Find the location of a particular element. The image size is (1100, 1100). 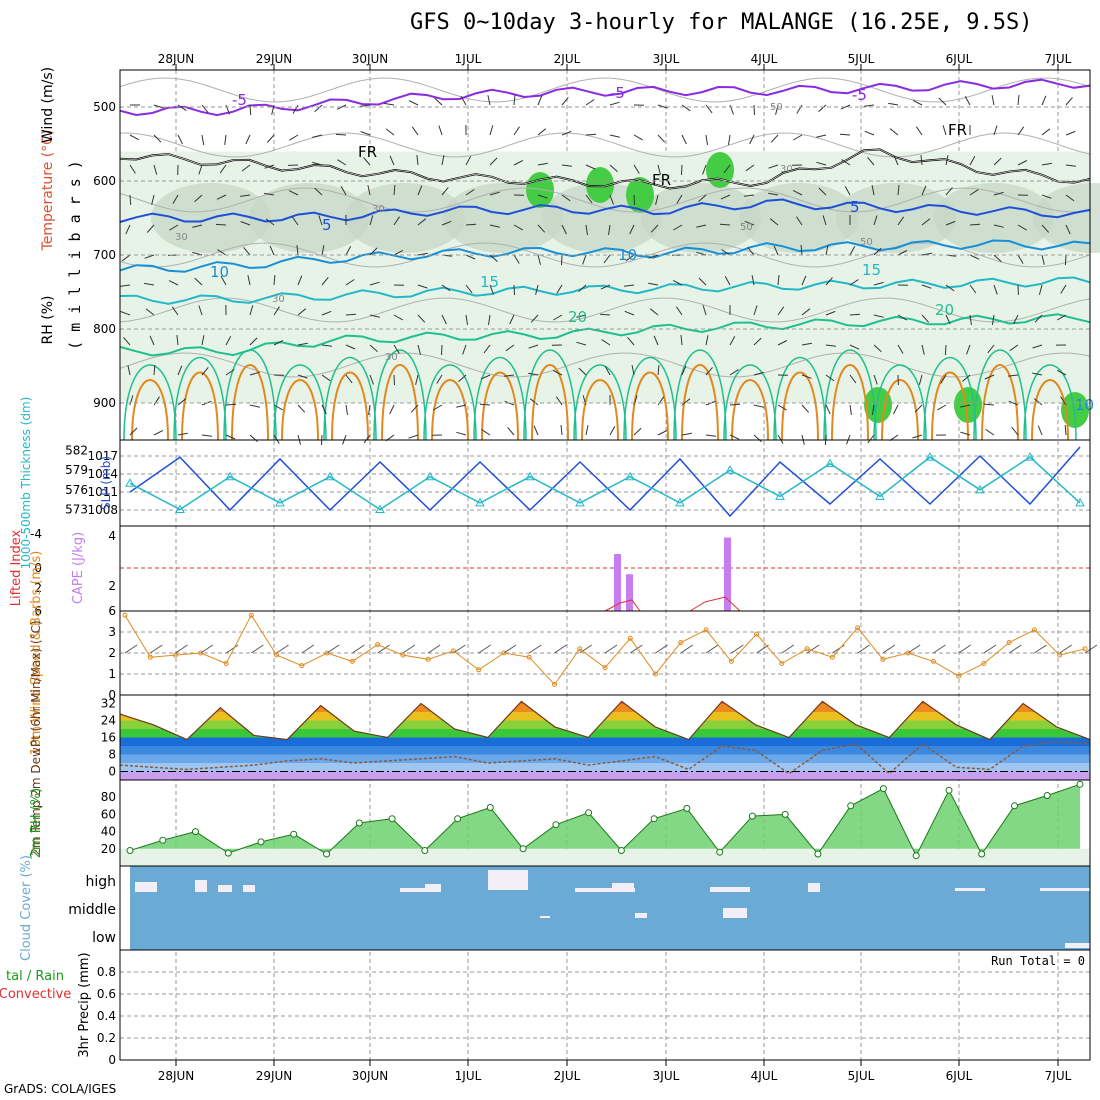

contour-label-17: 30 is located at coordinates (391, 357).